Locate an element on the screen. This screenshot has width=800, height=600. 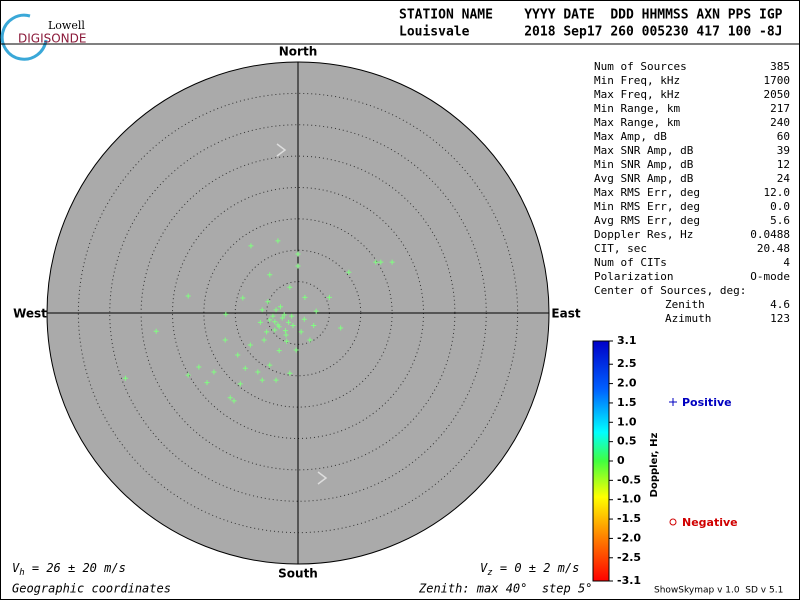
stat-value: 60 is located at coordinates (783, 136).